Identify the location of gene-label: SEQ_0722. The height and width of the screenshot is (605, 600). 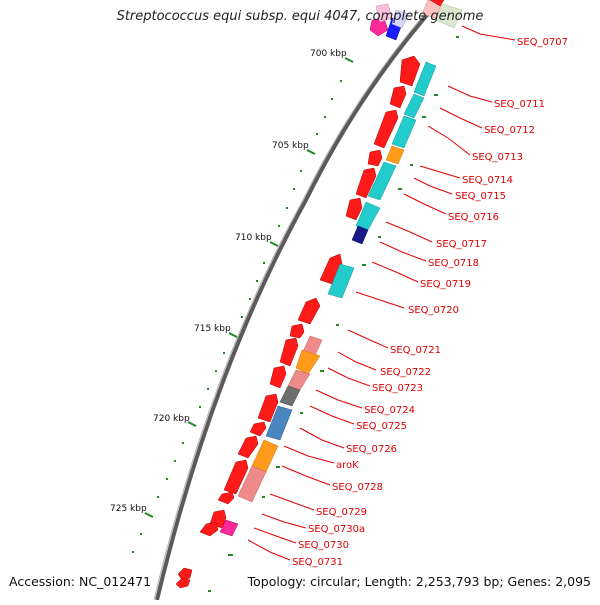
(405, 372).